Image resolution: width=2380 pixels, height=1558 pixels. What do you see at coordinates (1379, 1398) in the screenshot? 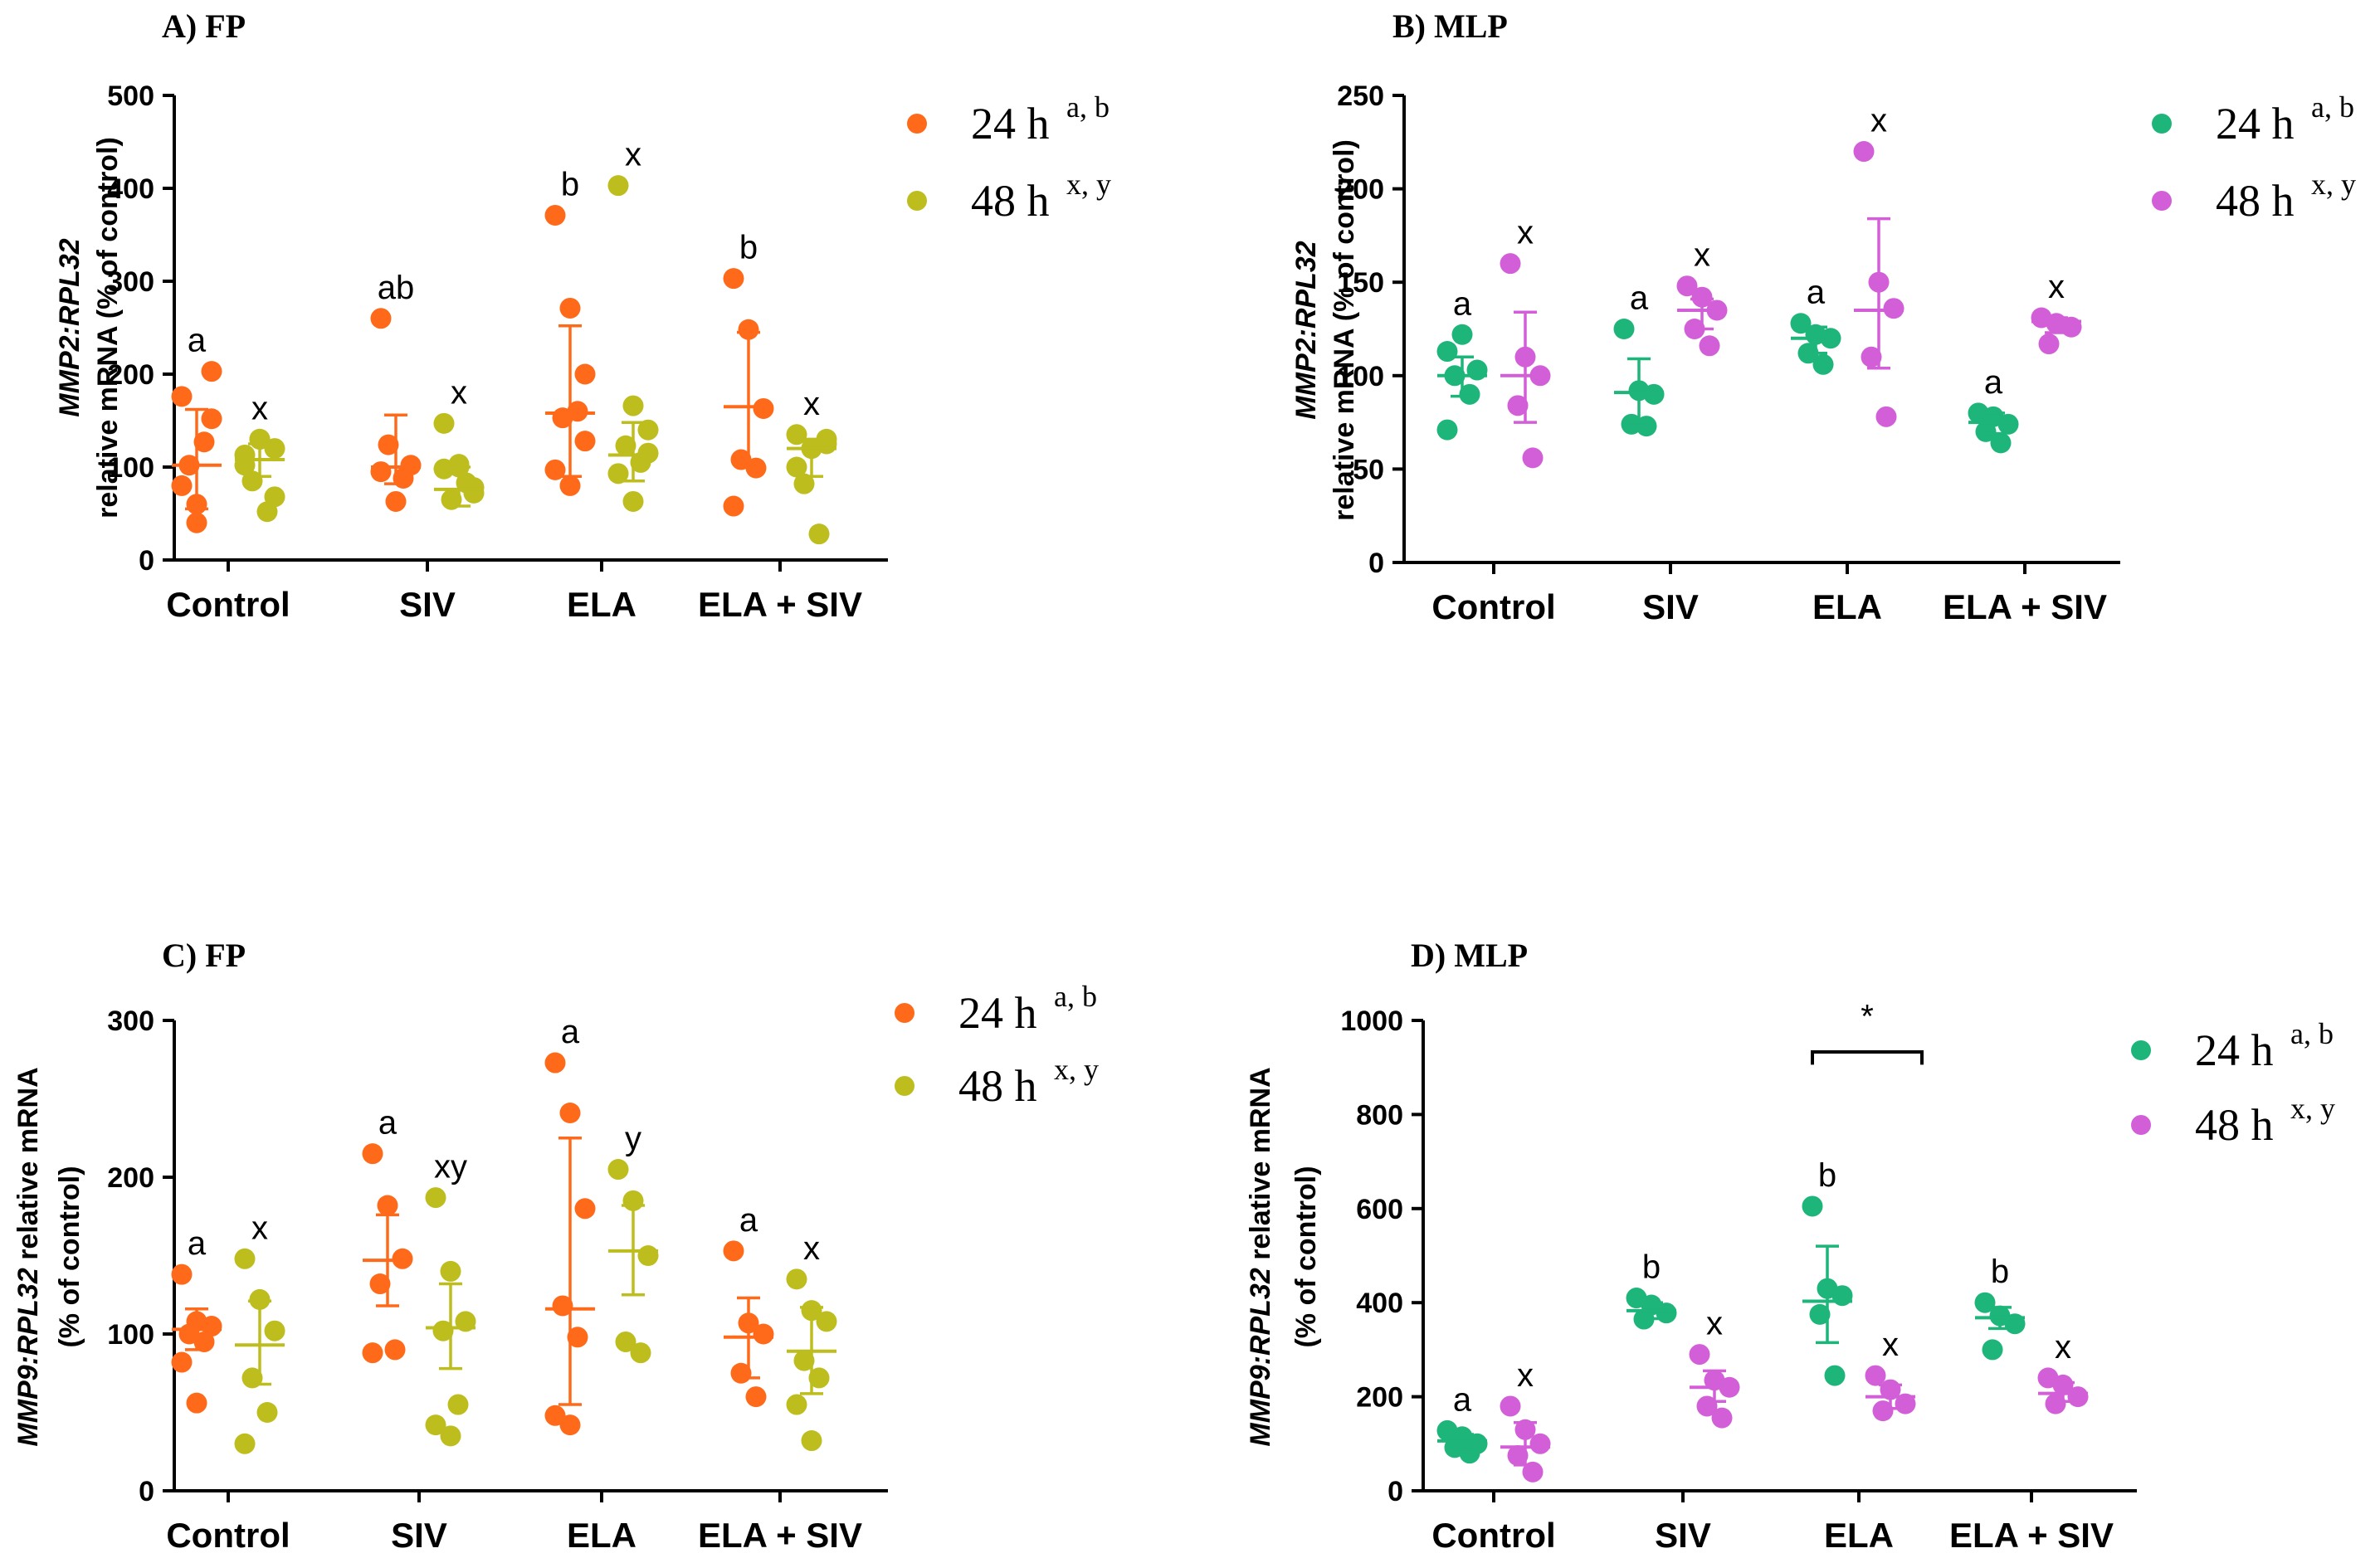
I see `panel-d-ytick-label: 200` at bounding box center [1379, 1398].